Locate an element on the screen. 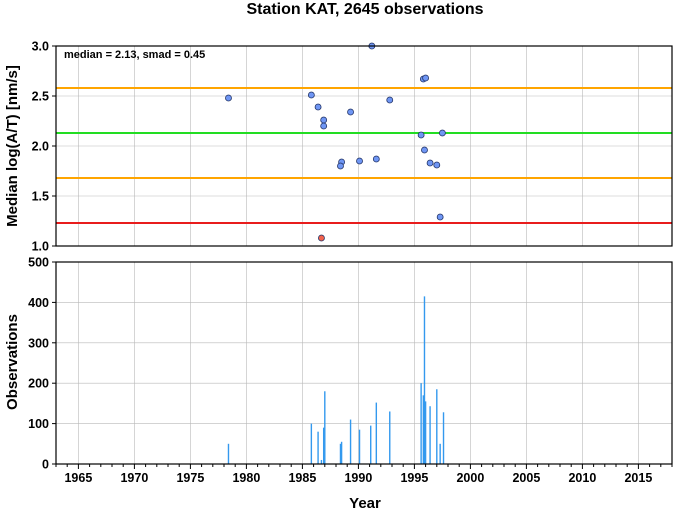  x-tick-label: 2005 is located at coordinates (526, 478).